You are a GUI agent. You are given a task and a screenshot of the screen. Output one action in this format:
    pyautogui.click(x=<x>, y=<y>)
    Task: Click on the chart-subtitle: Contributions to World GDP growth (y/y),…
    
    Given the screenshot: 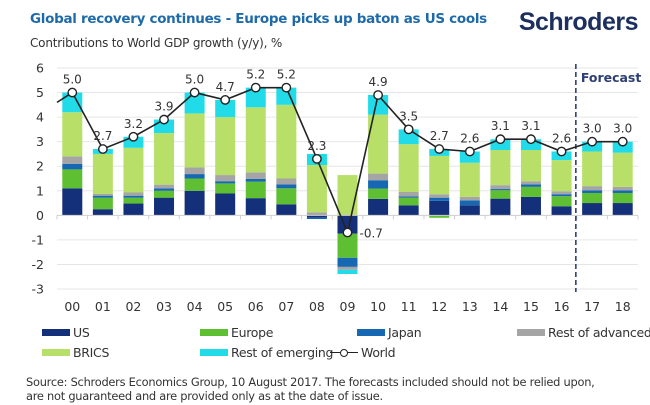 What is the action you would take?
    pyautogui.click(x=156, y=43)
    